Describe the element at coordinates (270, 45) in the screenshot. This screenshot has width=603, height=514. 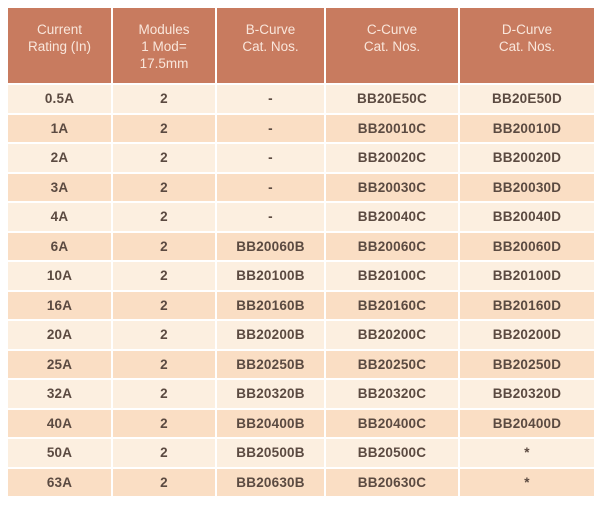
I see `column-header-b-curve: B-Curve Cat. Nos.` at that location.